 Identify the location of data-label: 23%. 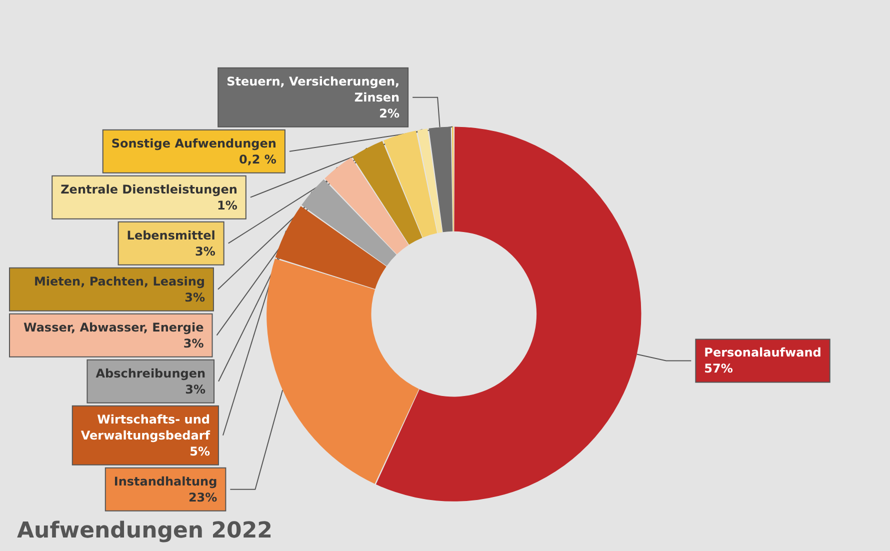
(203, 497).